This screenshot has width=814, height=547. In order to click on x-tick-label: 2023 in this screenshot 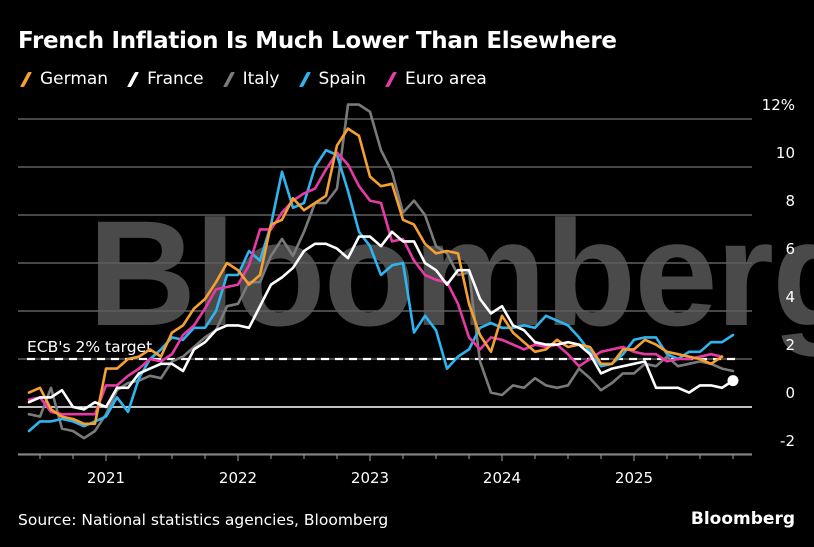, I will do `click(370, 478)`.